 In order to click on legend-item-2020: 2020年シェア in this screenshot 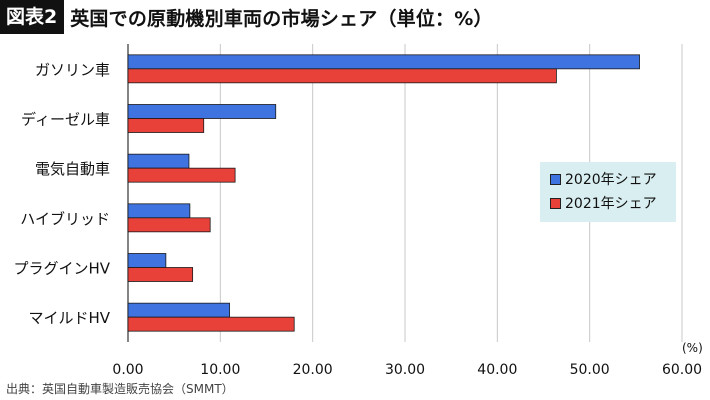, I will do `click(613, 179)`.